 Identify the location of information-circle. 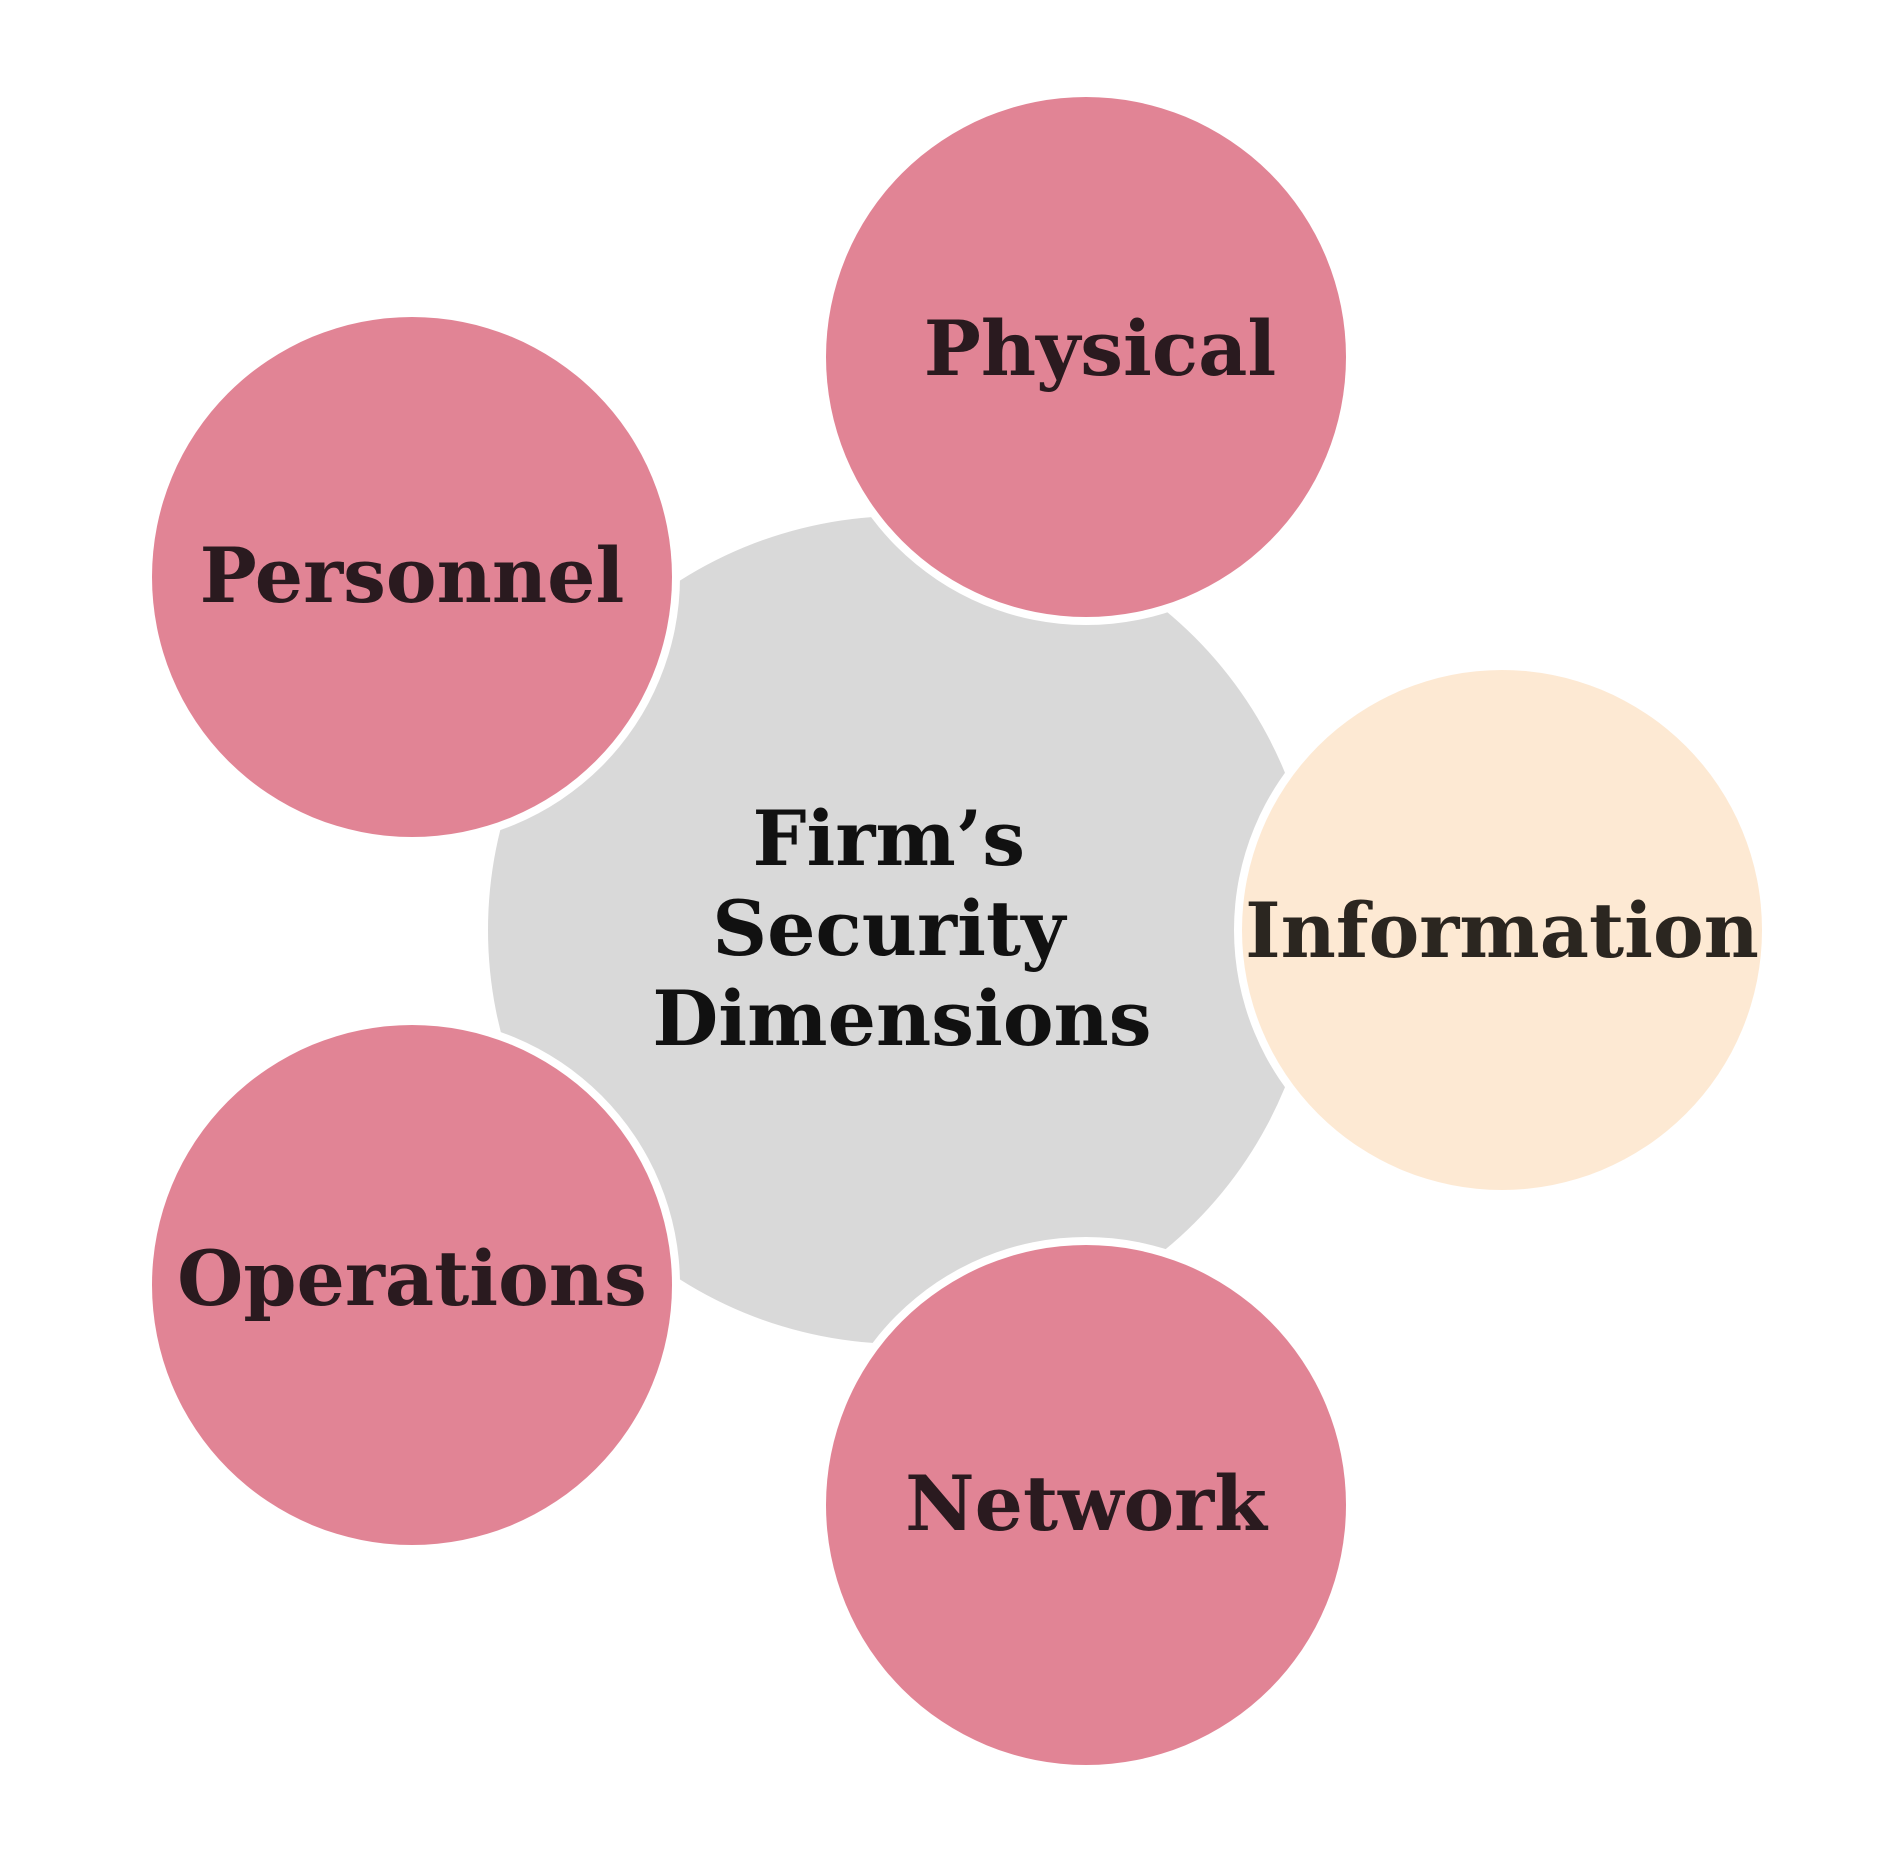
(1502, 930).